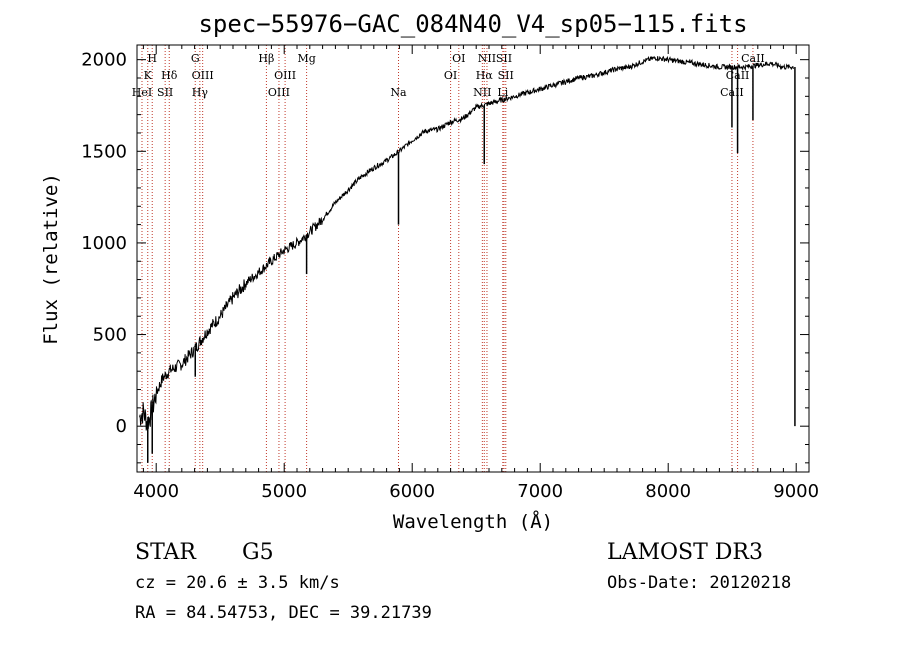 The image size is (900, 649). What do you see at coordinates (152, 58) in the screenshot?
I see `spectral-line-label: H` at bounding box center [152, 58].